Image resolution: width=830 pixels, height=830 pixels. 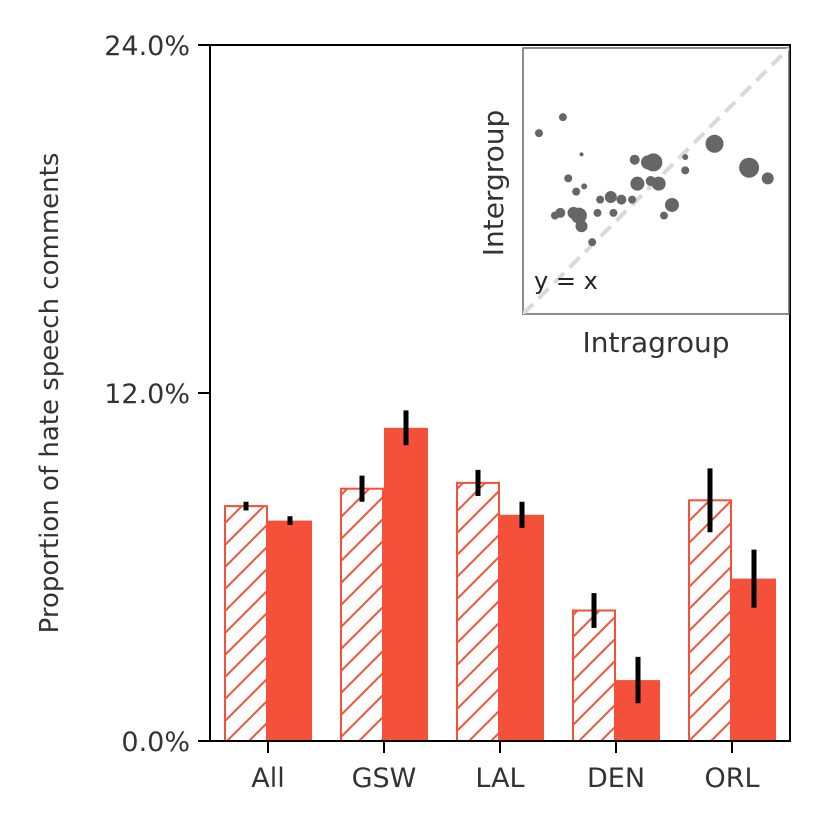 I want to click on x-tick-label-orl: ORL, so click(x=731, y=778).